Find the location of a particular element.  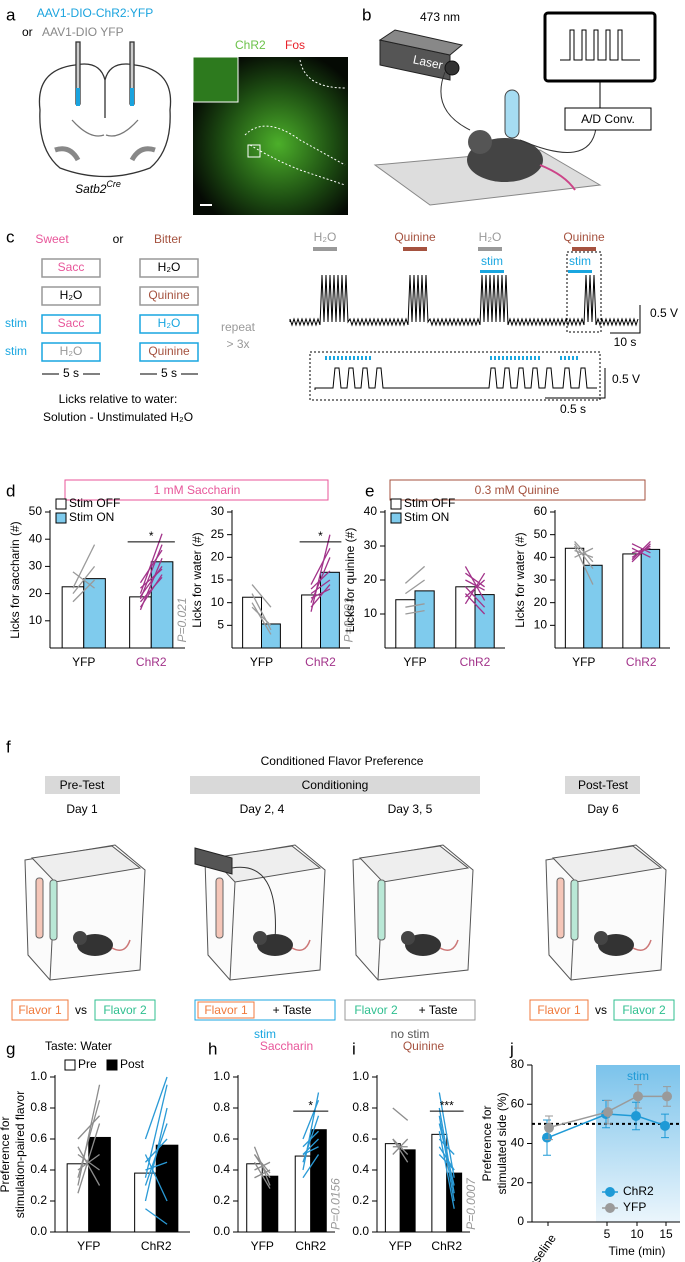

x-tick-label: ChR2 is located at coordinates (641, 662).